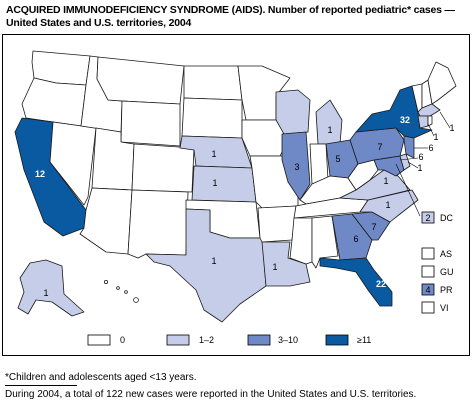 The image size is (474, 409). I want to click on territory-label-vi: VI, so click(444, 308).